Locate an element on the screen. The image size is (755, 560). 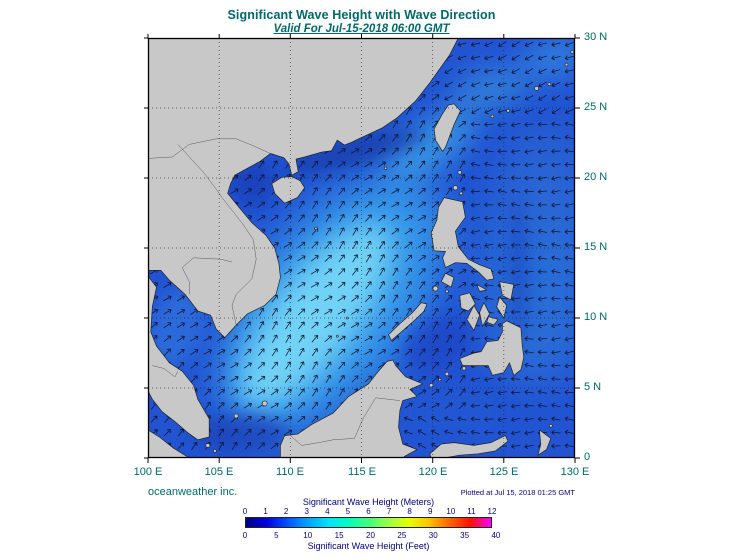
meters-tick: 11 is located at coordinates (471, 511).